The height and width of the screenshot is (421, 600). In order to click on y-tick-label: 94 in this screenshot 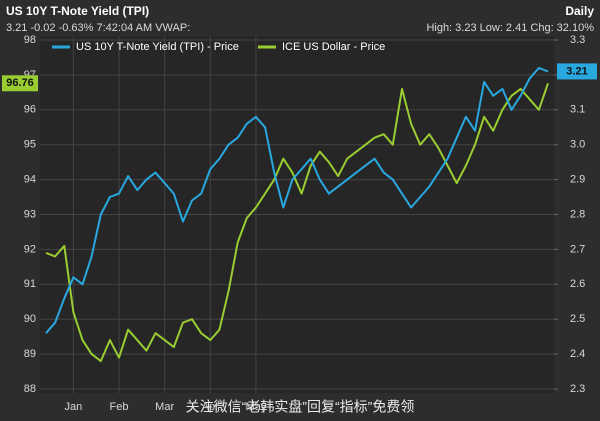, I will do `click(30, 180)`.